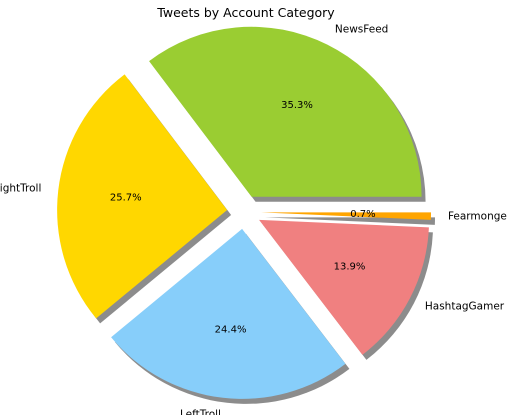  Describe the element at coordinates (345, 216) in the screenshot. I see `pie-slice-fearmonger` at that location.